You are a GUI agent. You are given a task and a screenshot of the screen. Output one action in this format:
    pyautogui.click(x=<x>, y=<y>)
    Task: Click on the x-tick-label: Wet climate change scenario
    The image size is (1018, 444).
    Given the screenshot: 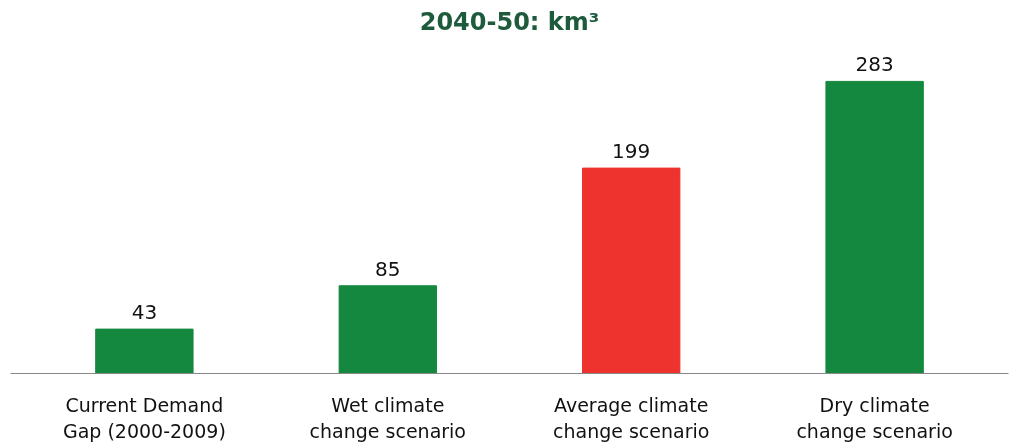 What is the action you would take?
    pyautogui.click(x=387, y=417)
    